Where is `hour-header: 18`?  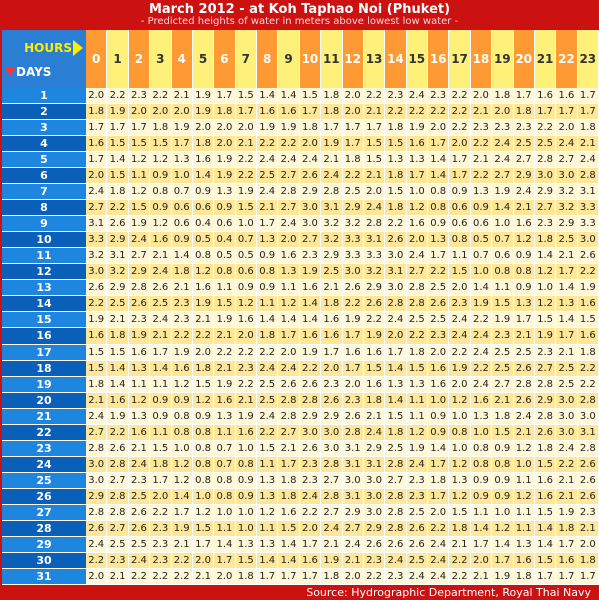 hour-header: 18 is located at coordinates (481, 59).